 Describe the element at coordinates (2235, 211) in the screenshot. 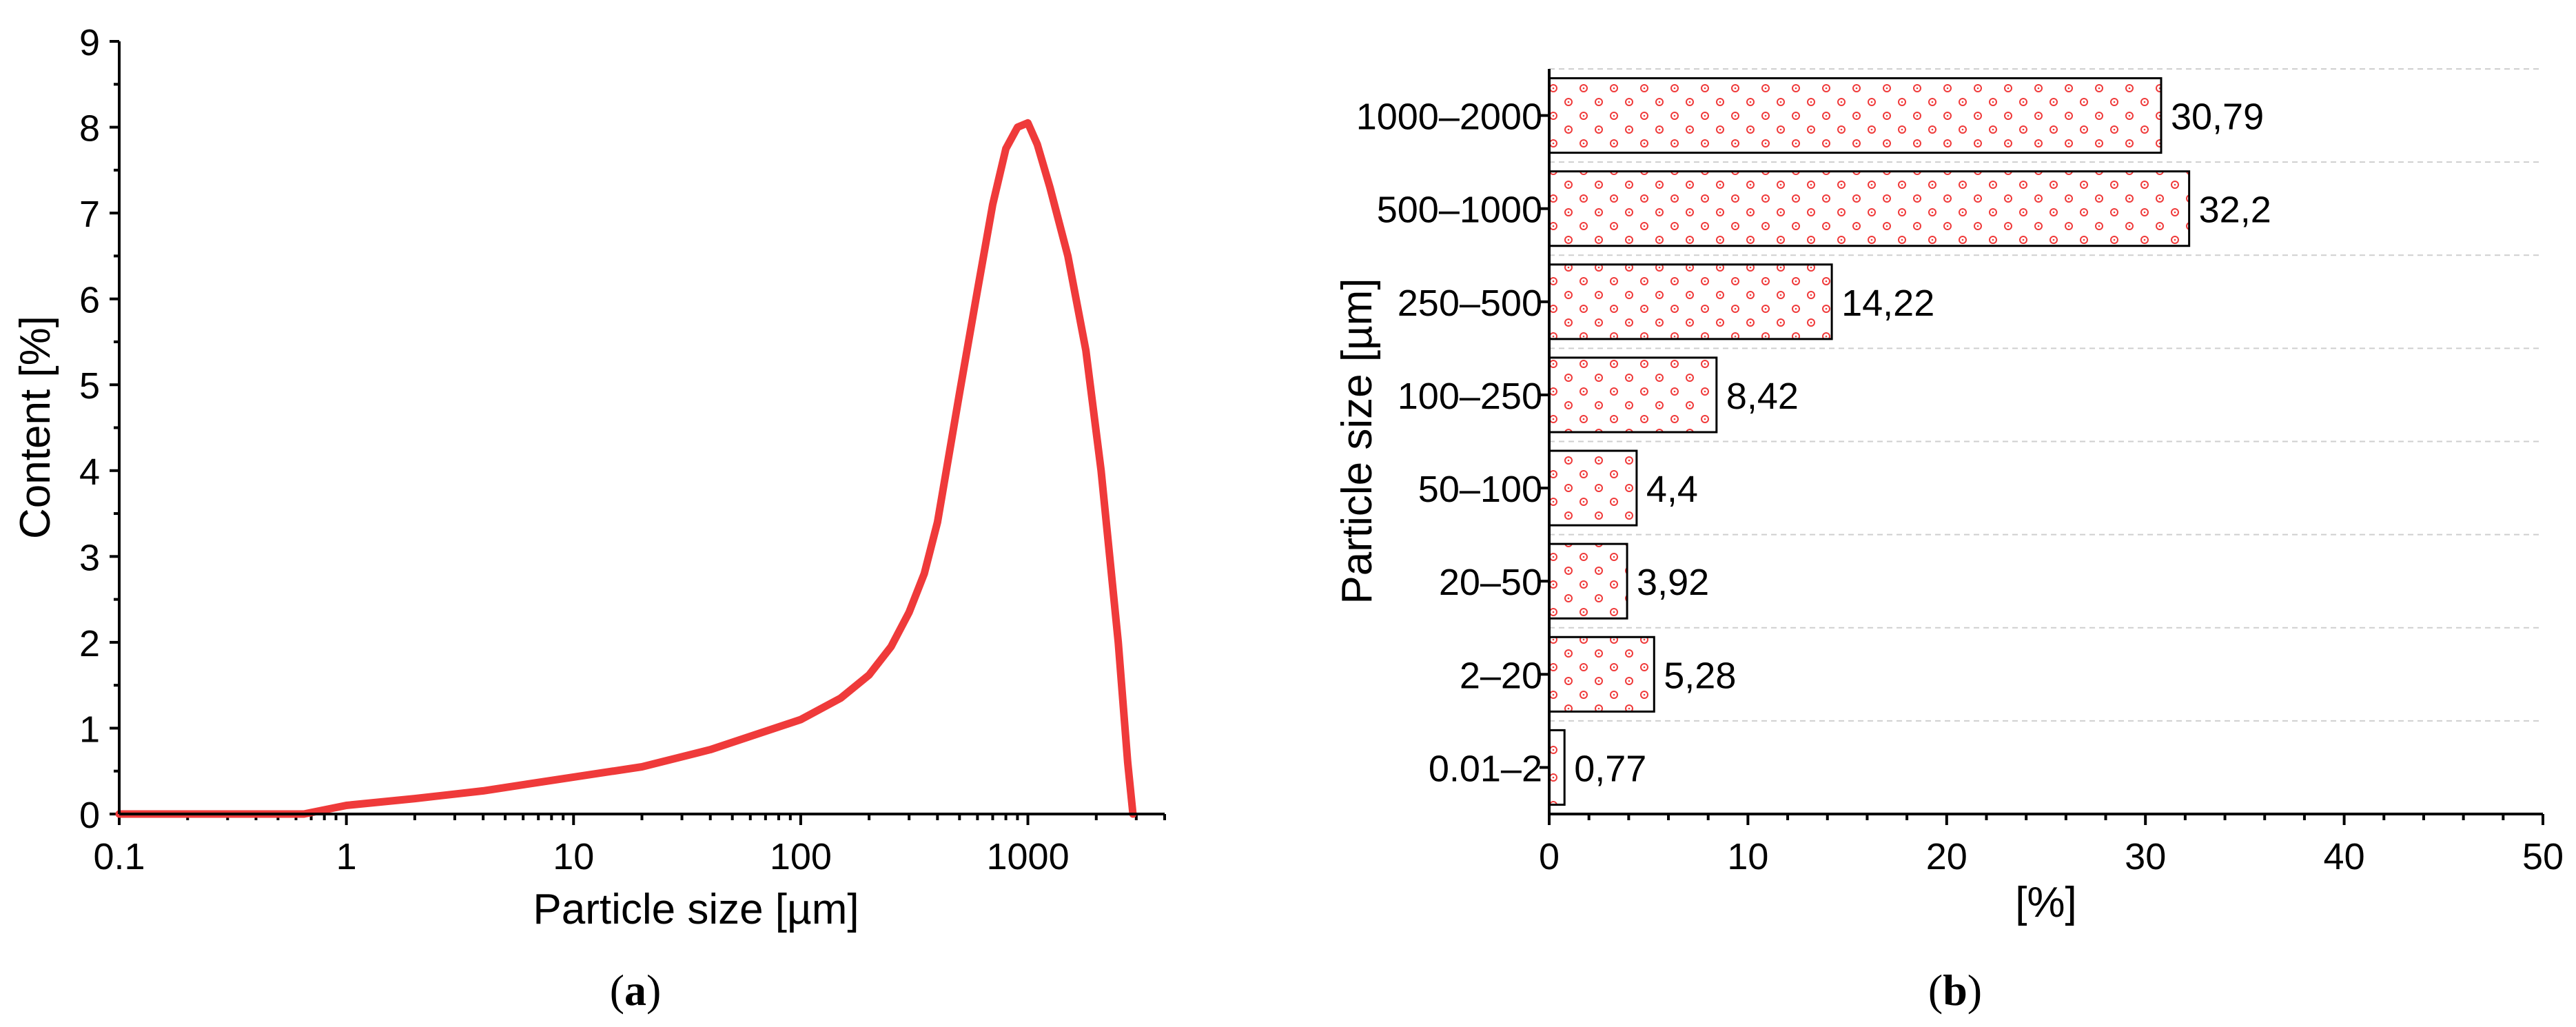

I see `bar-value-label: 32,2` at that location.